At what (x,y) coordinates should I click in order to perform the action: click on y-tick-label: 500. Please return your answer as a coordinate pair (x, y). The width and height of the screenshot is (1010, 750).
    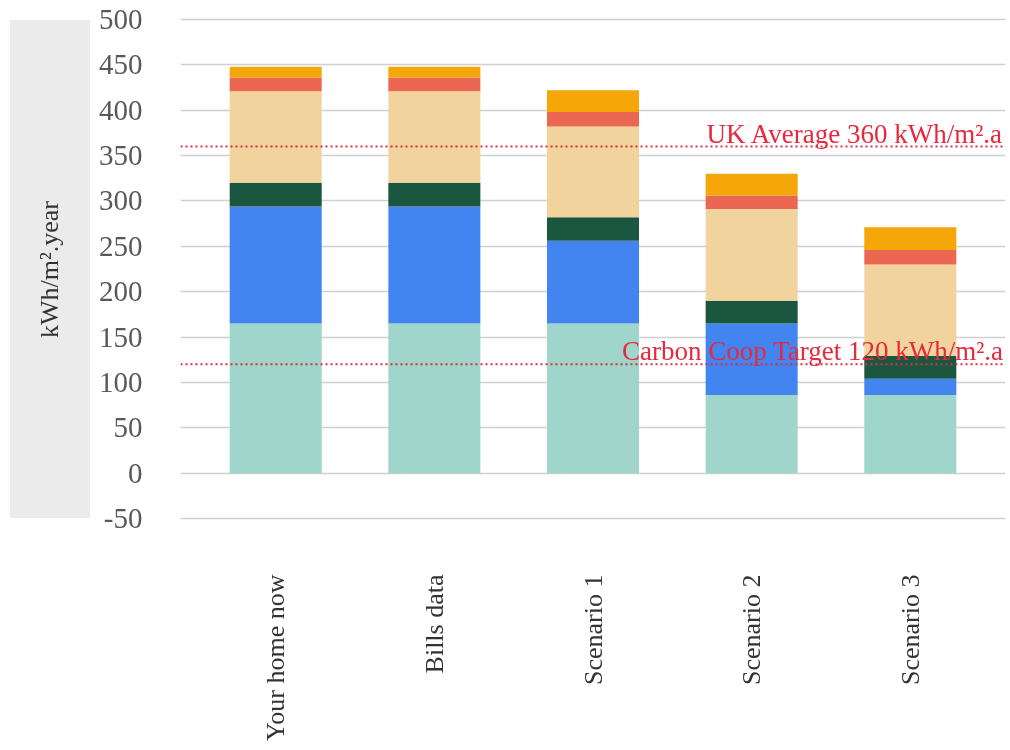
    Looking at the image, I should click on (121, 19).